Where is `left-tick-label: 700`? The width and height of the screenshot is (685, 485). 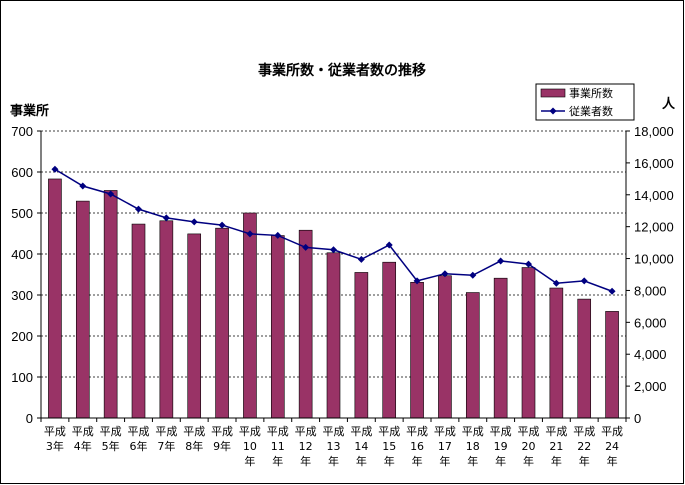
left-tick-label: 700 is located at coordinates (22, 131).